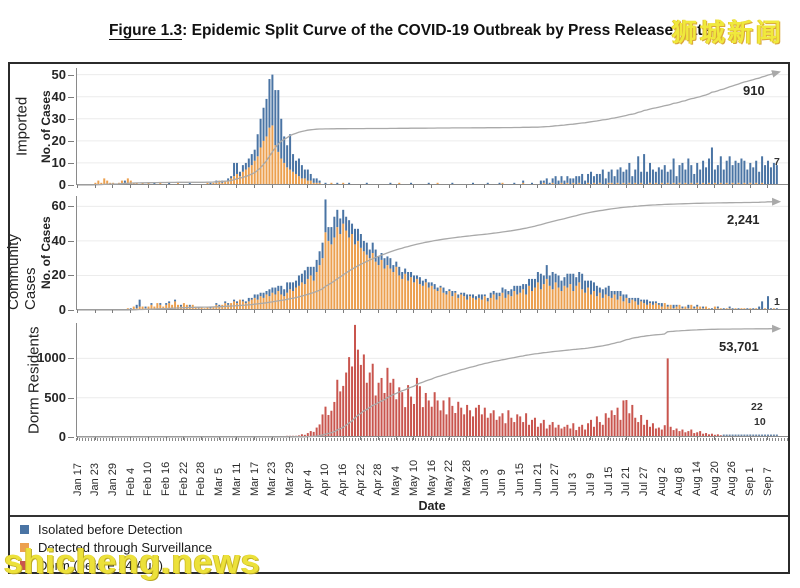 The height and width of the screenshot is (588, 800). What do you see at coordinates (739, 346) in the screenshot?
I see `cumulative-end-label: 53,701` at bounding box center [739, 346].